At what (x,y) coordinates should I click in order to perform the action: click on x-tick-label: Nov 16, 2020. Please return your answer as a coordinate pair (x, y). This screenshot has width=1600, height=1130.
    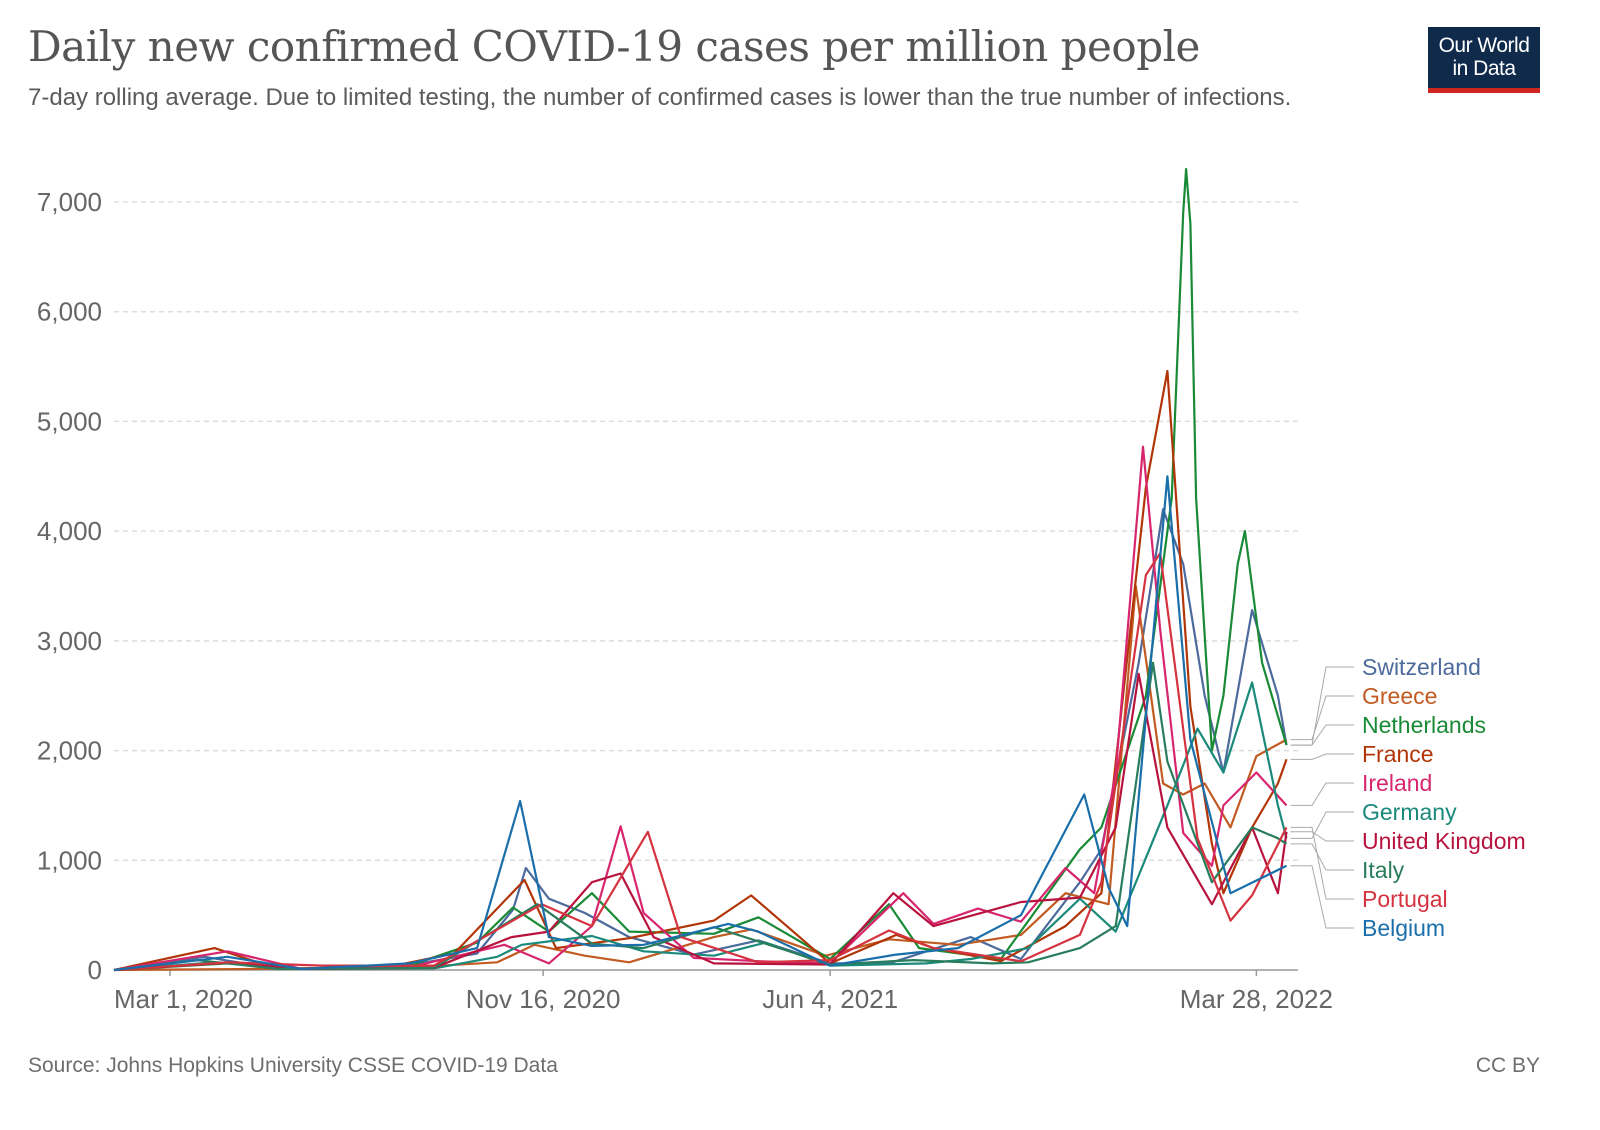
    Looking at the image, I should click on (543, 999).